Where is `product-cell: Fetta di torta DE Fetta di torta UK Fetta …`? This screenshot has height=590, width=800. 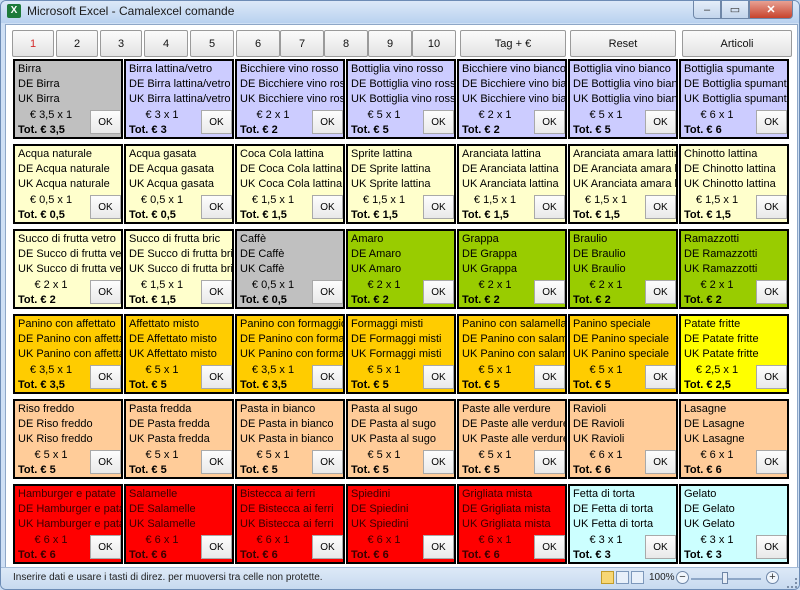
product-cell: Fetta di torta DE Fetta di torta UK Fetta … is located at coordinates (623, 524).